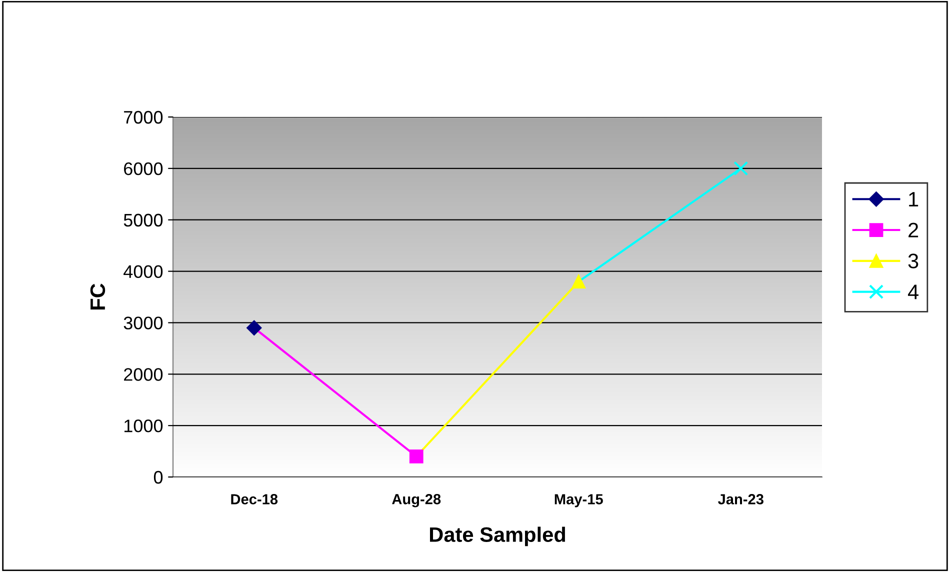 This screenshot has width=950, height=572. I want to click on y-tick-label: 5000, so click(143, 220).